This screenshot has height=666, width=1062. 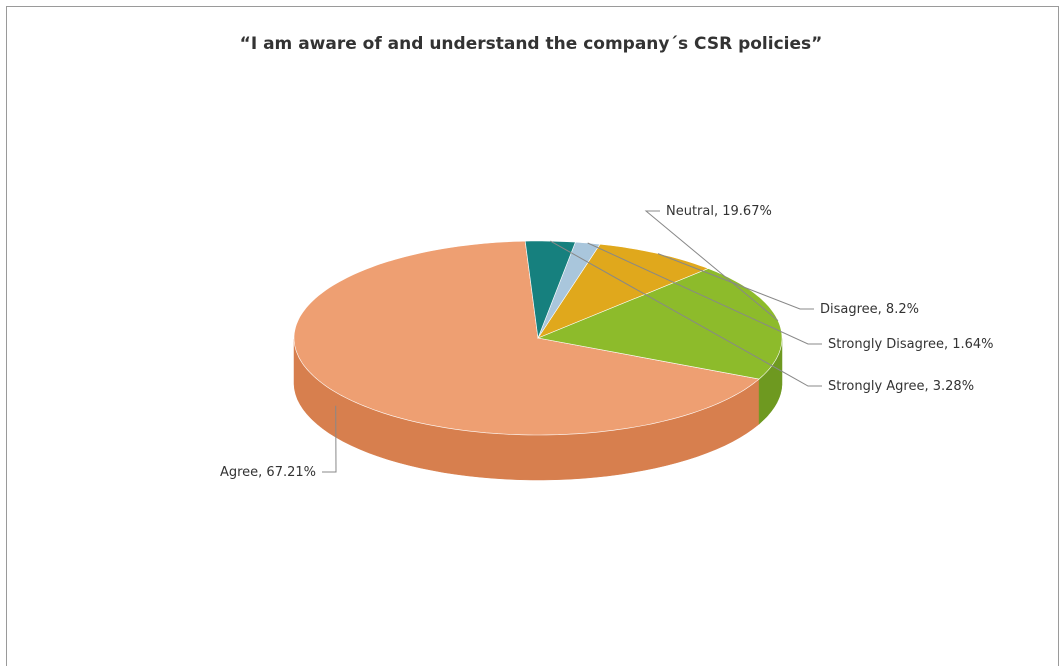 What do you see at coordinates (869, 309) in the screenshot?
I see `pie-label-disagree: Disagree, 8.2%` at bounding box center [869, 309].